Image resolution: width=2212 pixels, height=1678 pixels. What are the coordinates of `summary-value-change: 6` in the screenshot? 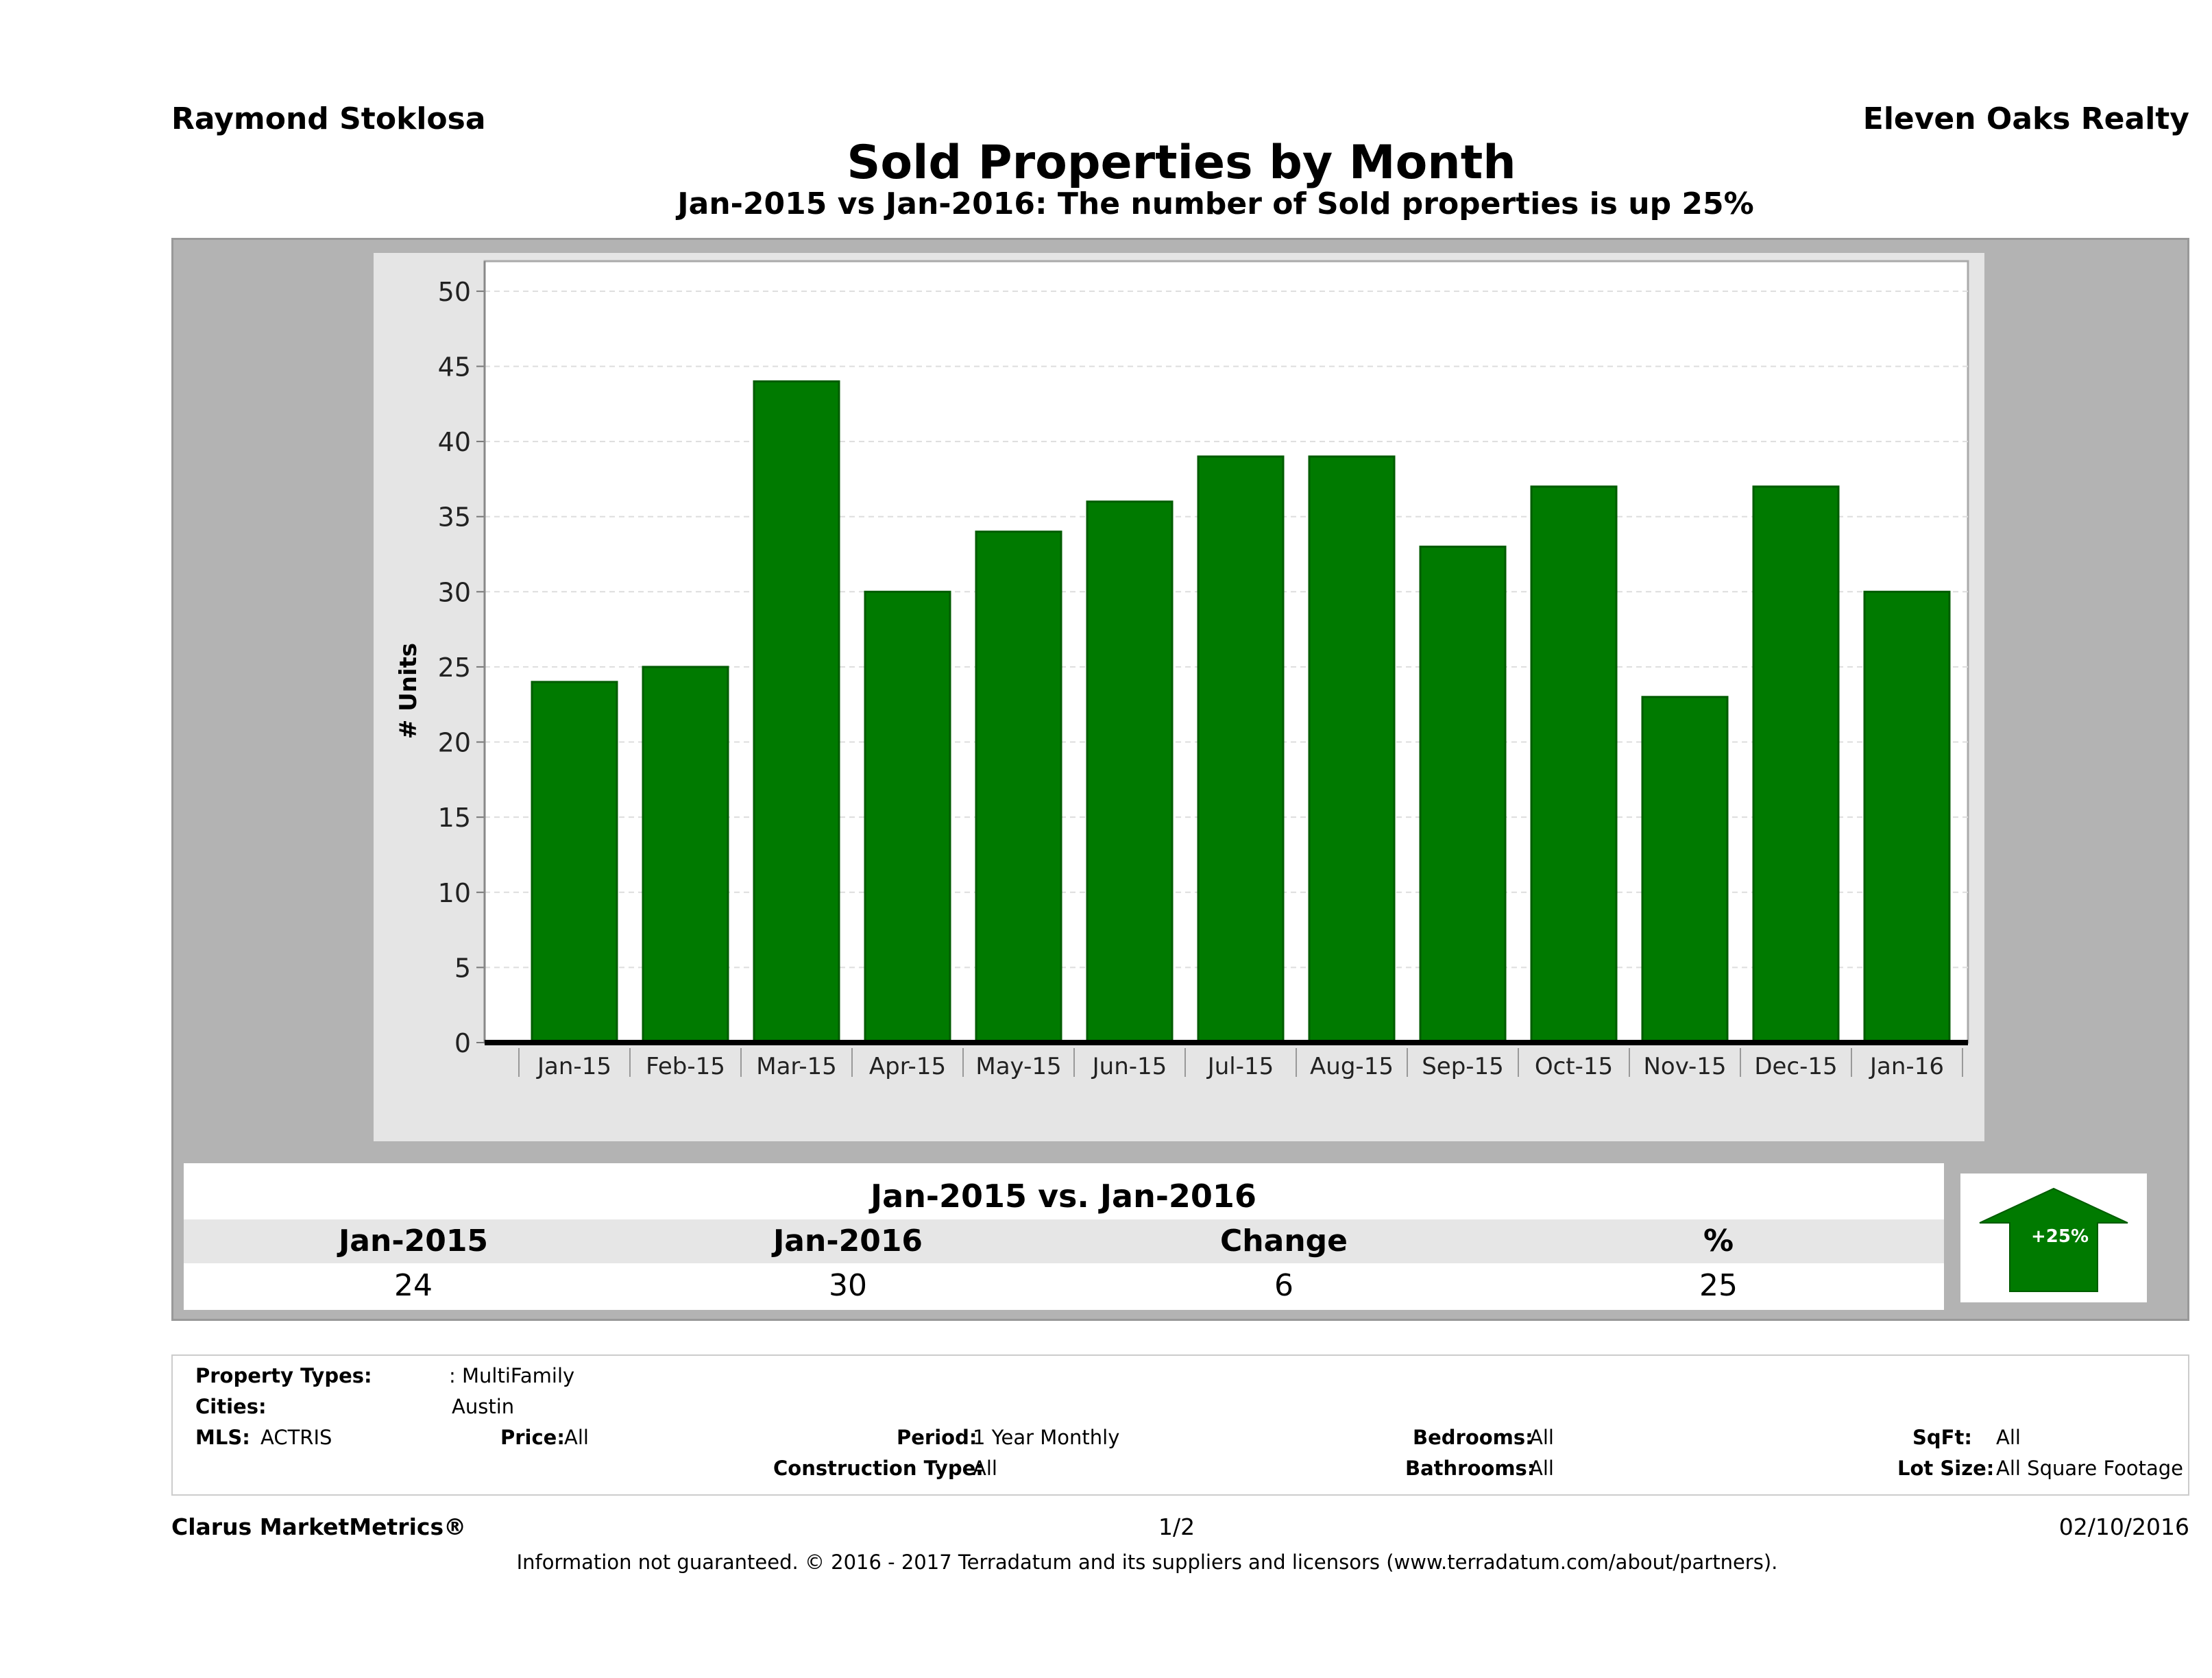 It's located at (1284, 1285).